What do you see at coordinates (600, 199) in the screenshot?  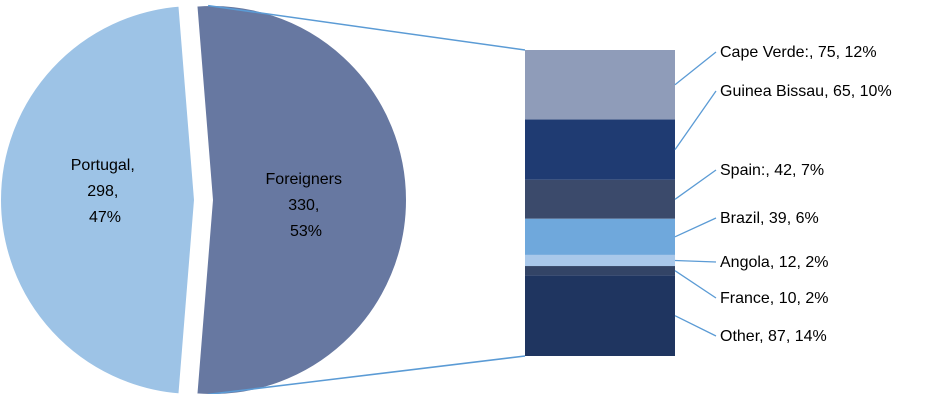 I see `bar-segment-spain` at bounding box center [600, 199].